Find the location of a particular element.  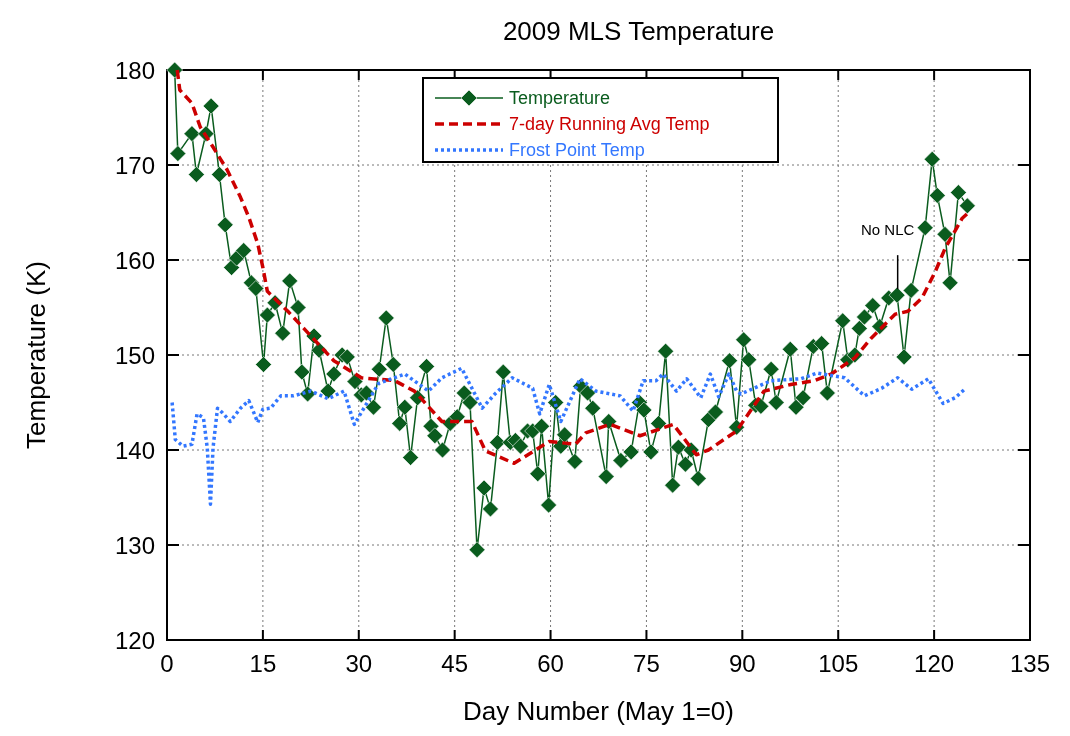

x-axis-title: Day Number (May 1=0) is located at coordinates (598, 711).